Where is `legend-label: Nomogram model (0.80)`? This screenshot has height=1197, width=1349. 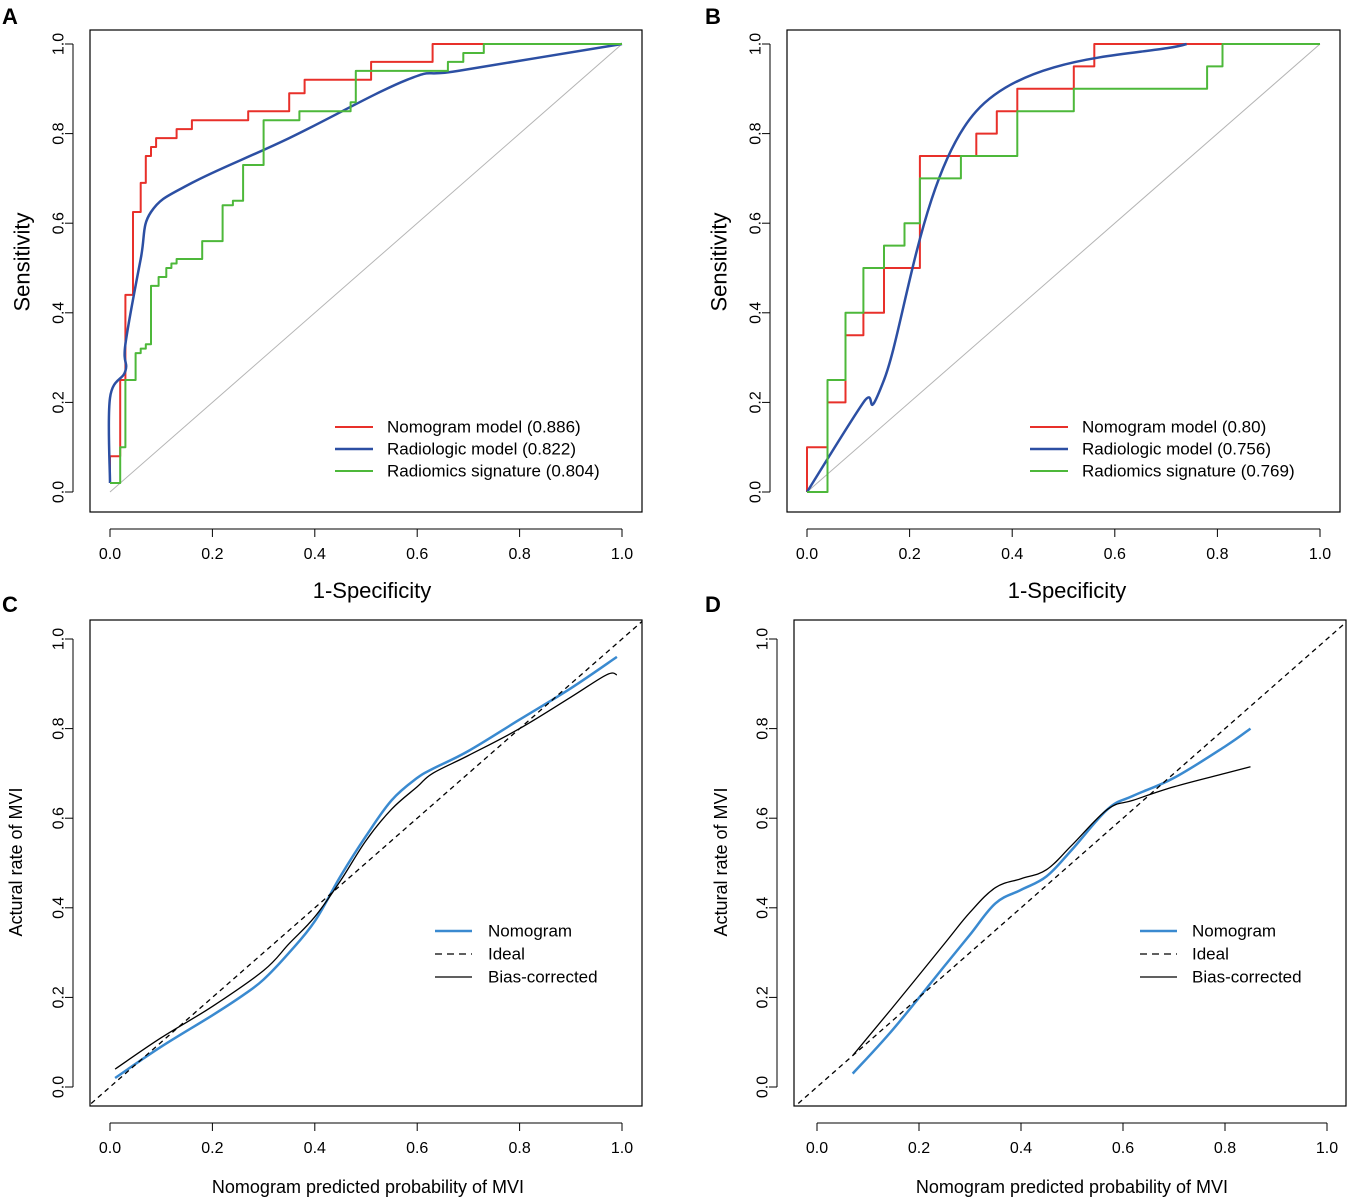
legend-label: Nomogram model (0.80) is located at coordinates (1174, 427).